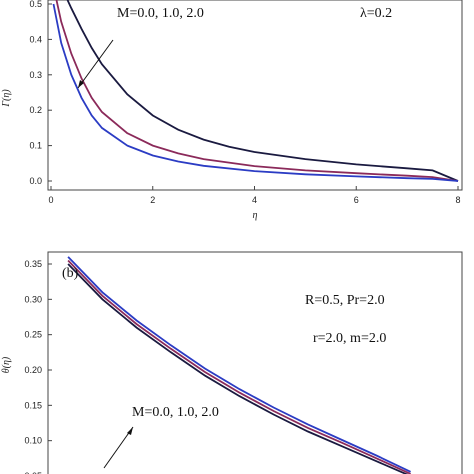 This screenshot has height=474, width=474. I want to click on y-tick-label-b: 0.30, so click(33, 299).